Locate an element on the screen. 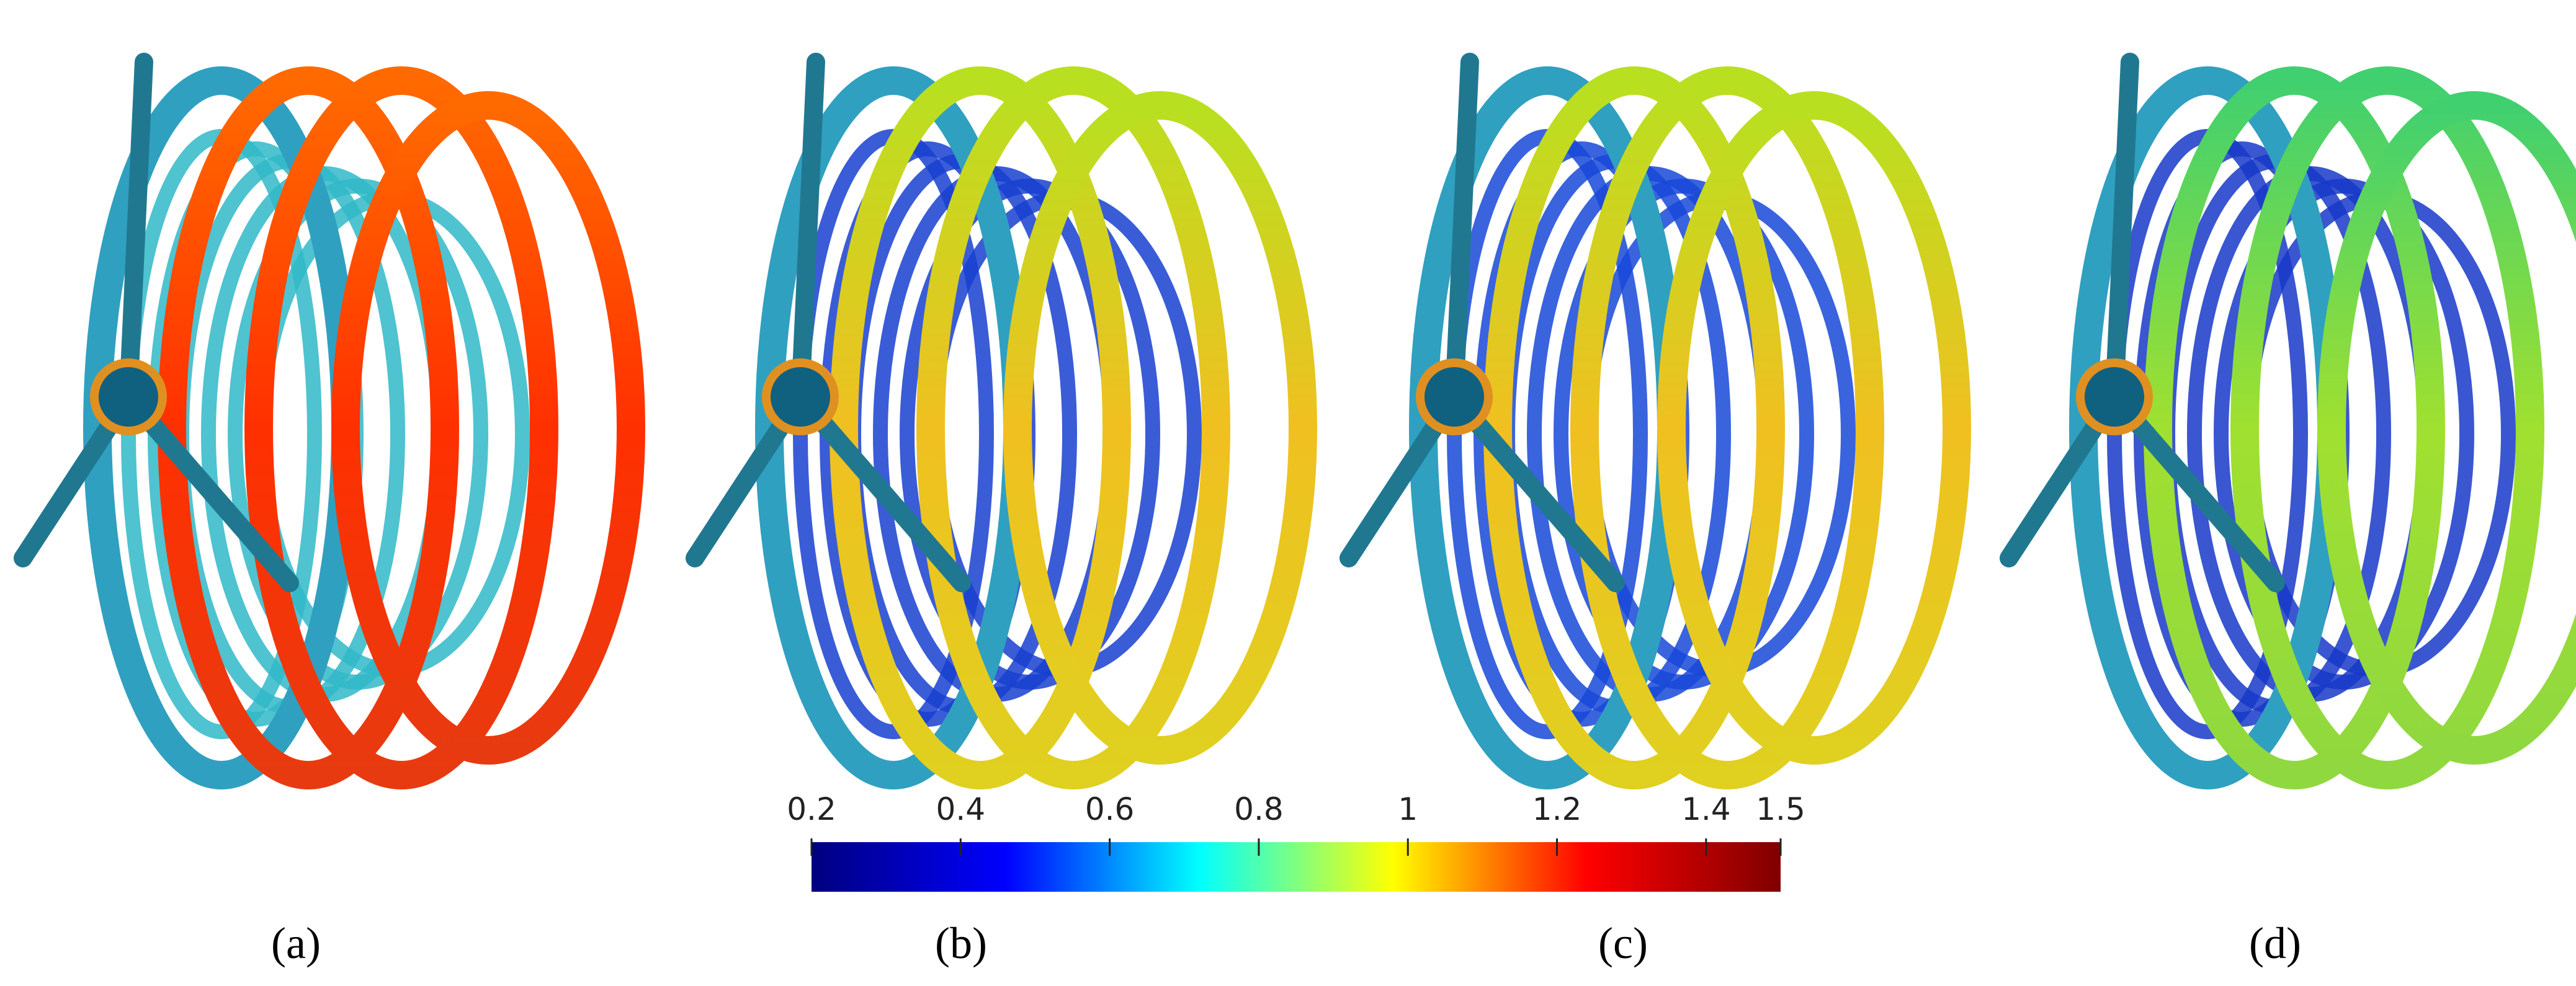 The width and height of the screenshot is (2576, 986). panel-label: (b) is located at coordinates (961, 943).